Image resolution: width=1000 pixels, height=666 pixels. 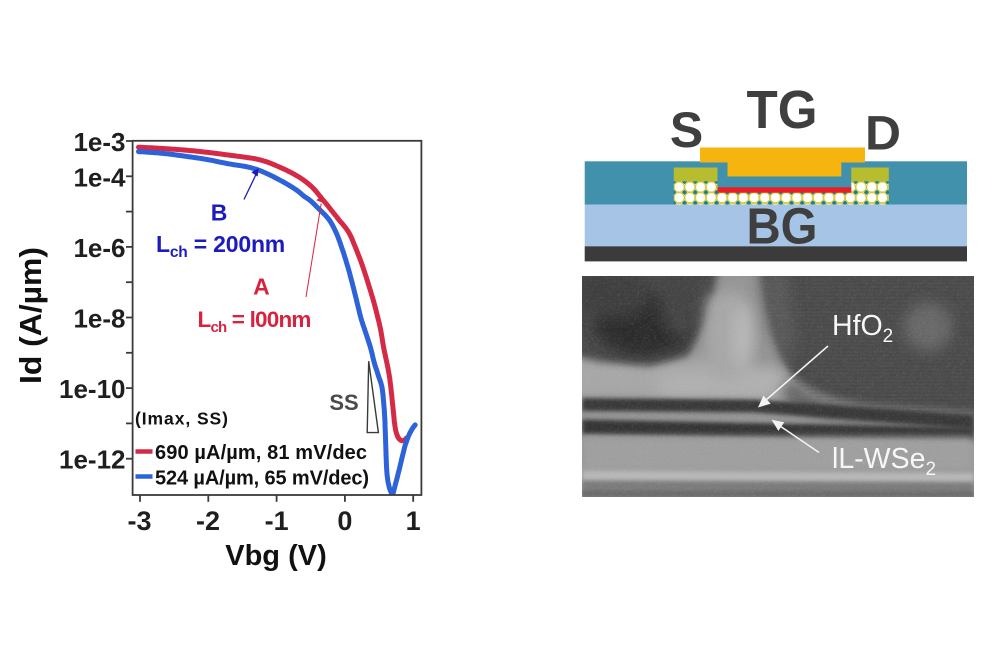 I want to click on svg-text: 0, so click(x=344, y=521).